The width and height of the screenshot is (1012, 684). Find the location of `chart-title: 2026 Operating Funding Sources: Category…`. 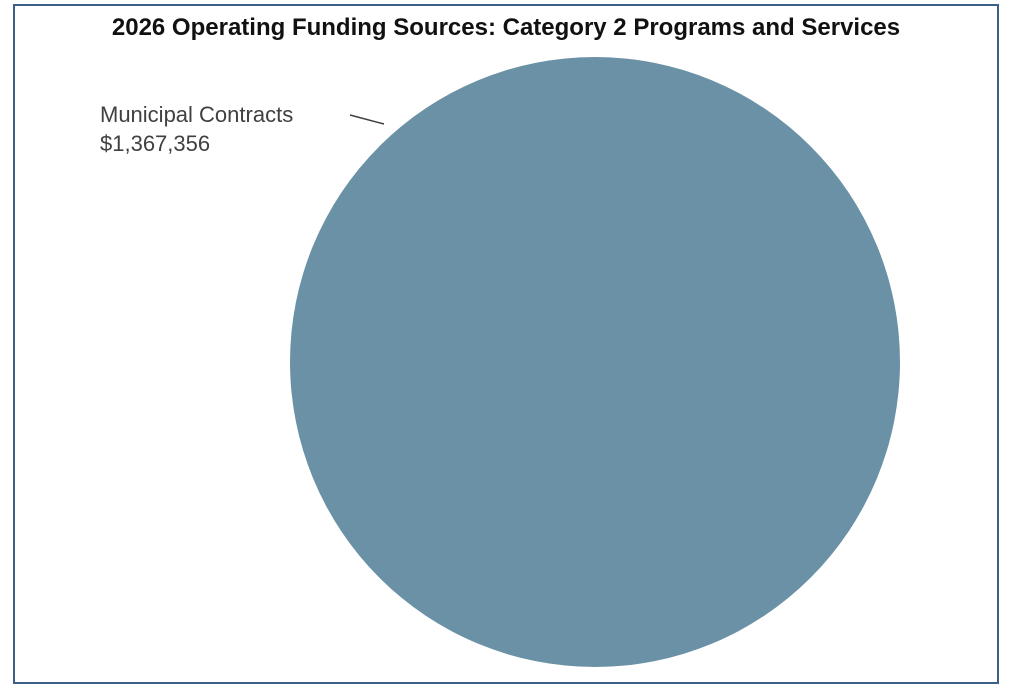

chart-title: 2026 Operating Funding Sources: Category… is located at coordinates (506, 27).